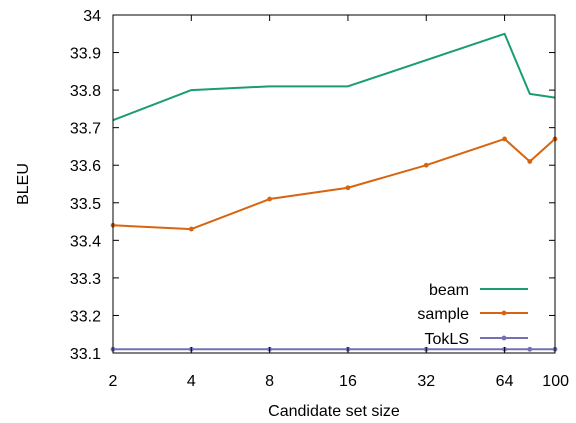 This screenshot has width=576, height=423. I want to click on x-tick-label: 32, so click(426, 381).